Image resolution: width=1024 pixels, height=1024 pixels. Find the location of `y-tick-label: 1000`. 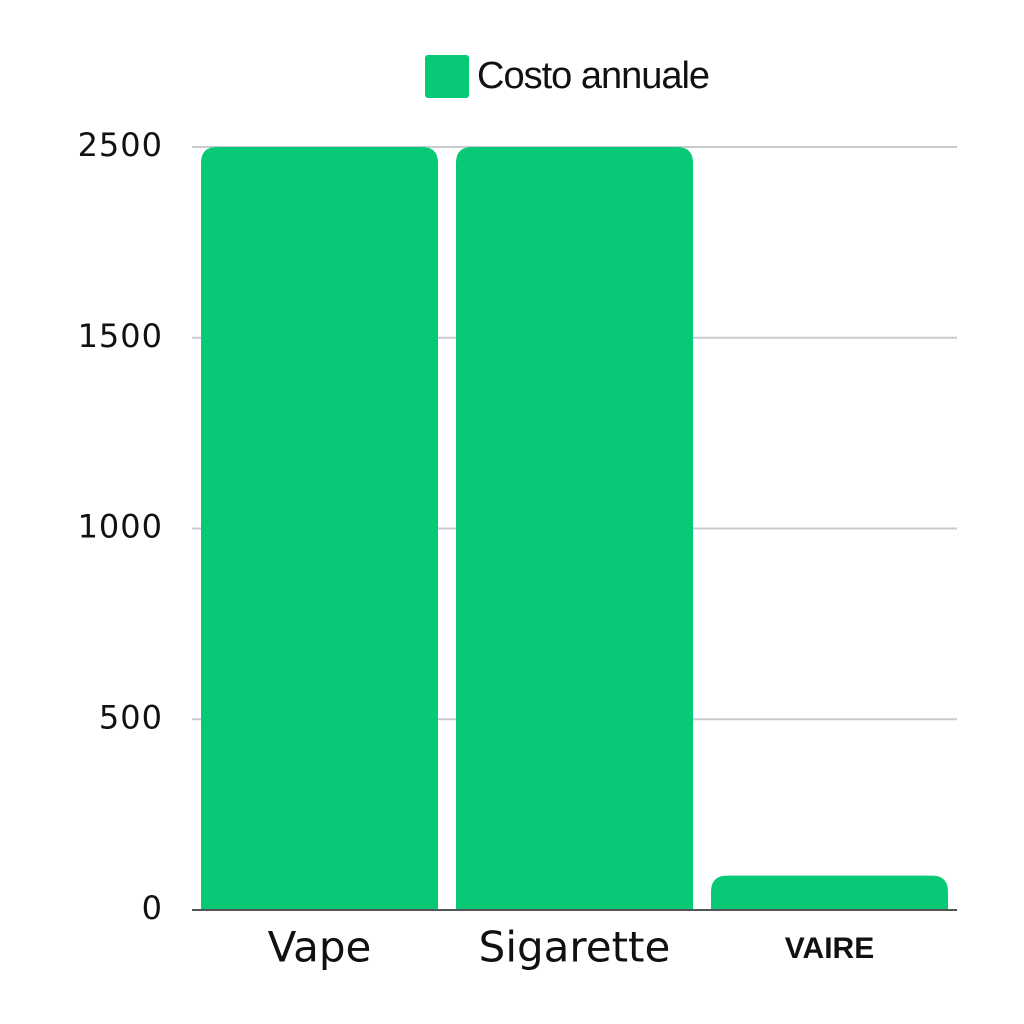

y-tick-label: 1000 is located at coordinates (120, 527).